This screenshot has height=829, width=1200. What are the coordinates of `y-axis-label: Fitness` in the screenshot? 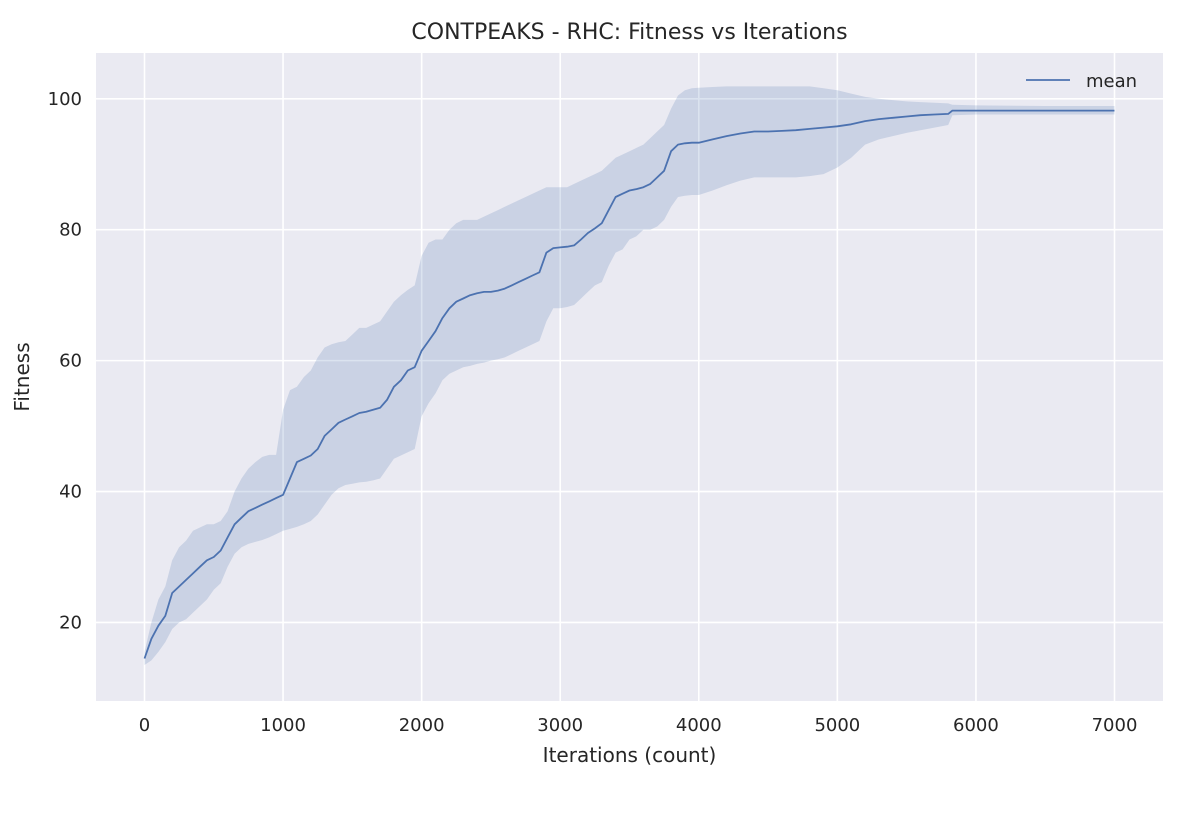 It's located at (22, 376).